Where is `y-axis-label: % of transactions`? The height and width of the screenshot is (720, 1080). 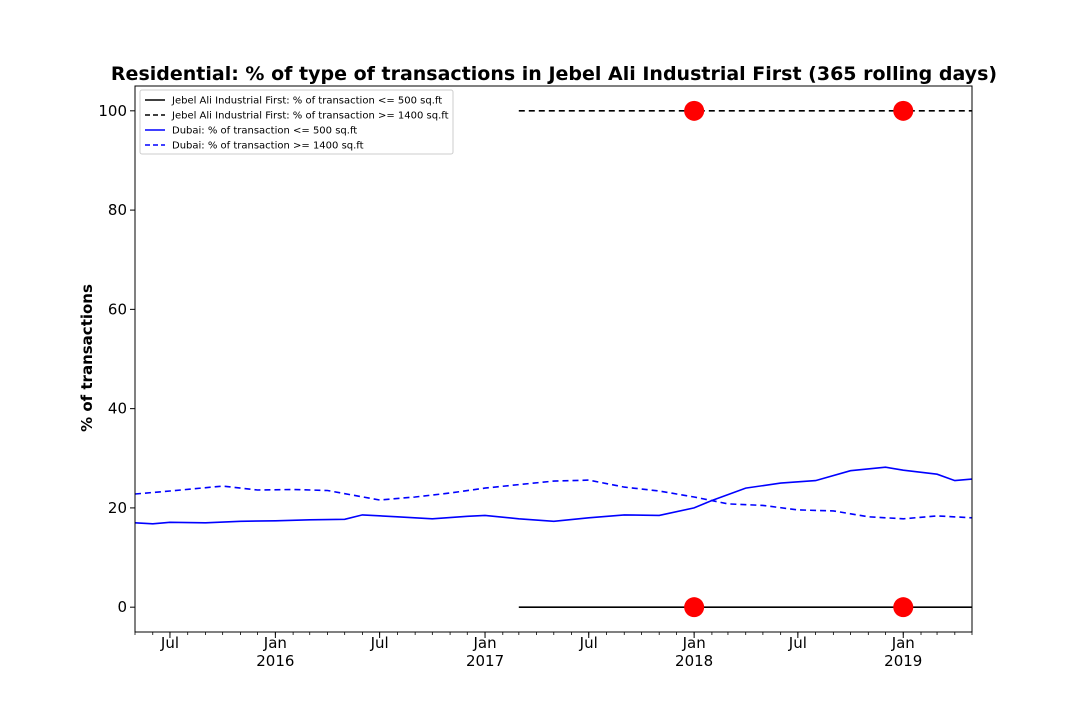
y-axis-label: % of transactions is located at coordinates (87, 358).